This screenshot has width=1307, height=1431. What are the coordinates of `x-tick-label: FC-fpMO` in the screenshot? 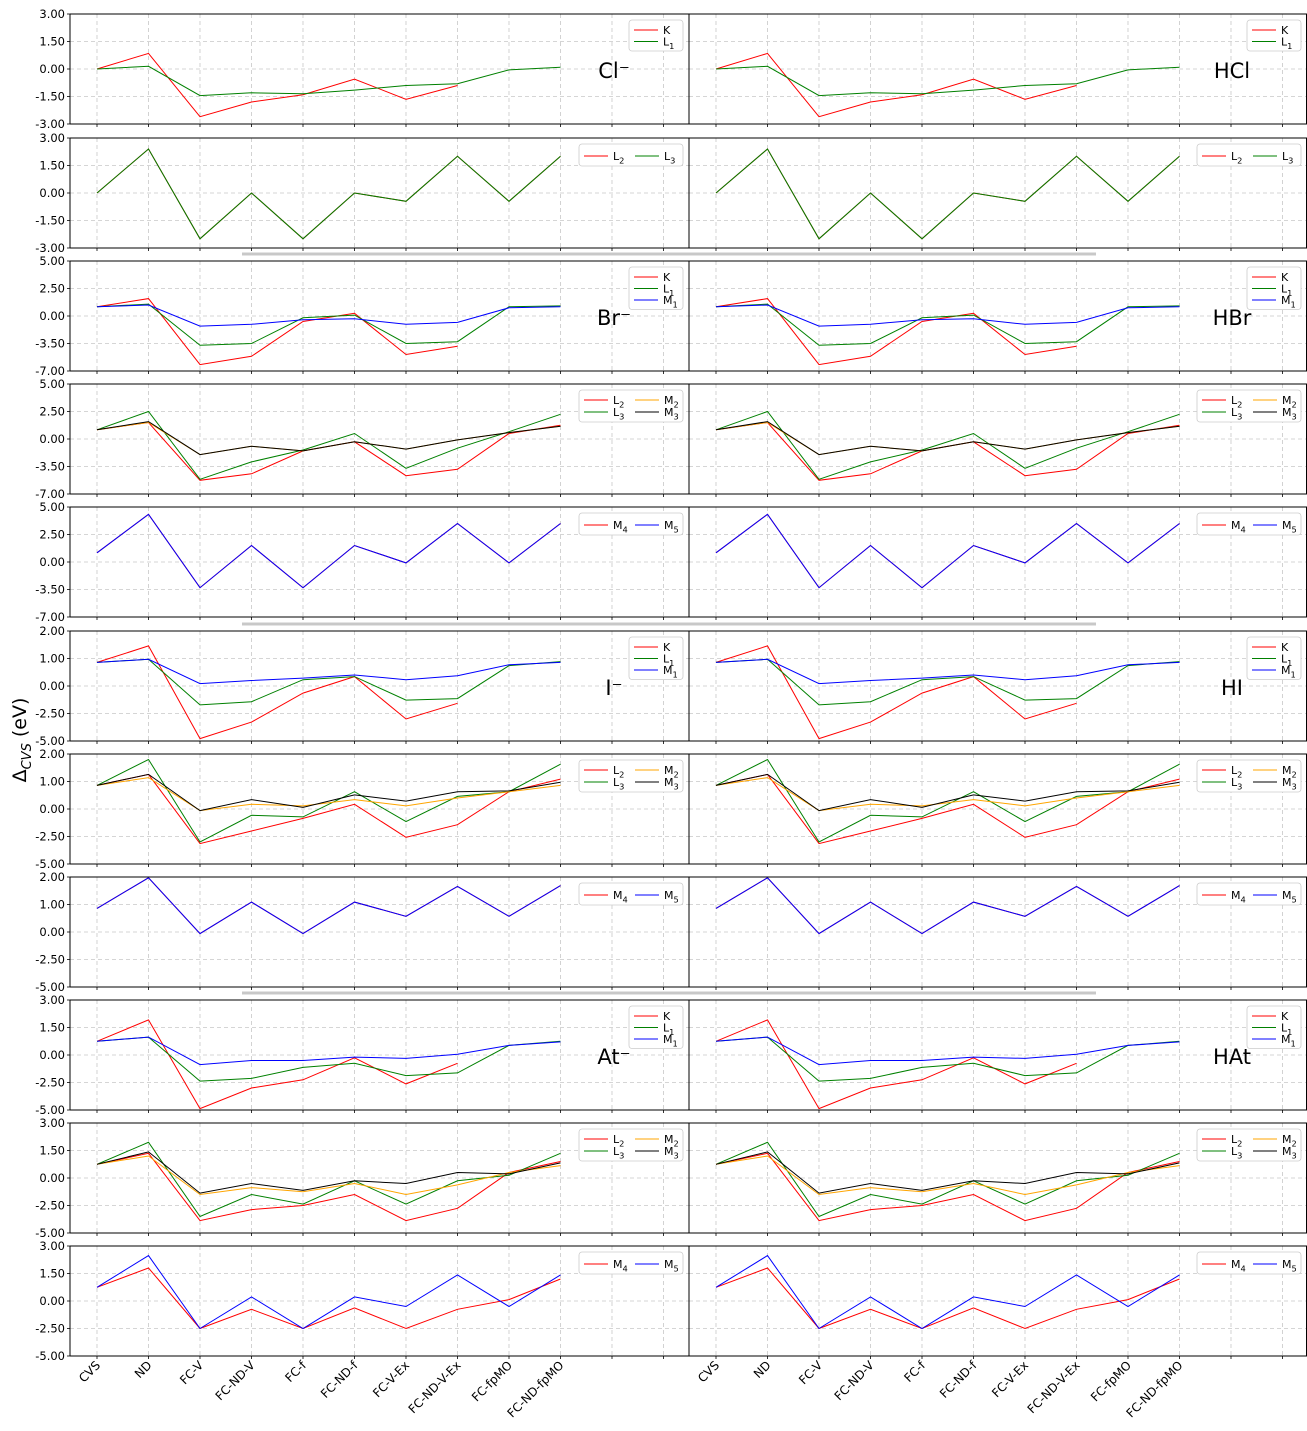 It's located at (1111, 1381).